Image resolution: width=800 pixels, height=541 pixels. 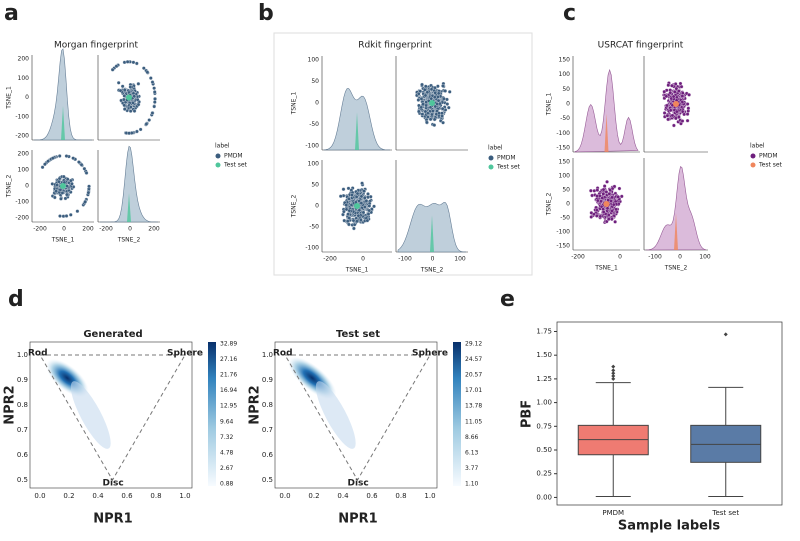 I want to click on y-tick-label: 0, so click(x=27, y=97).